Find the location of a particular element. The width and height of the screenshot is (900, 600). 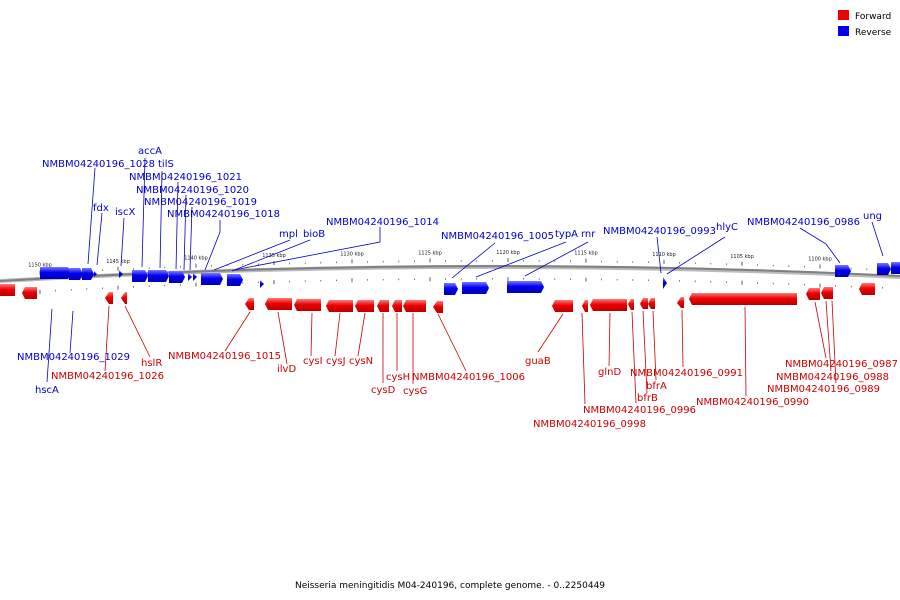

gene-label-forward: hslR is located at coordinates (151, 363).